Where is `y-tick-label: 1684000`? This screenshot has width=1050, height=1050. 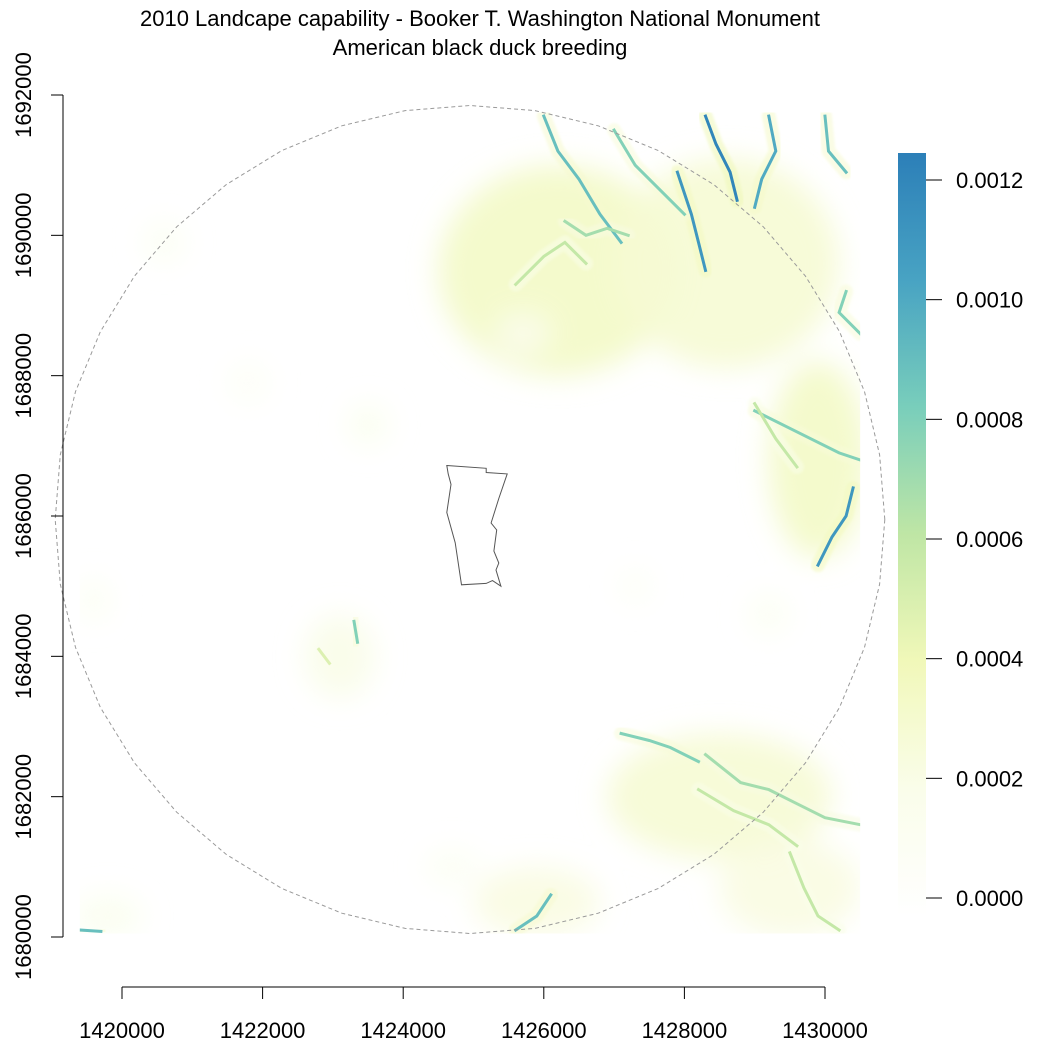 y-tick-label: 1684000 is located at coordinates (23, 656).